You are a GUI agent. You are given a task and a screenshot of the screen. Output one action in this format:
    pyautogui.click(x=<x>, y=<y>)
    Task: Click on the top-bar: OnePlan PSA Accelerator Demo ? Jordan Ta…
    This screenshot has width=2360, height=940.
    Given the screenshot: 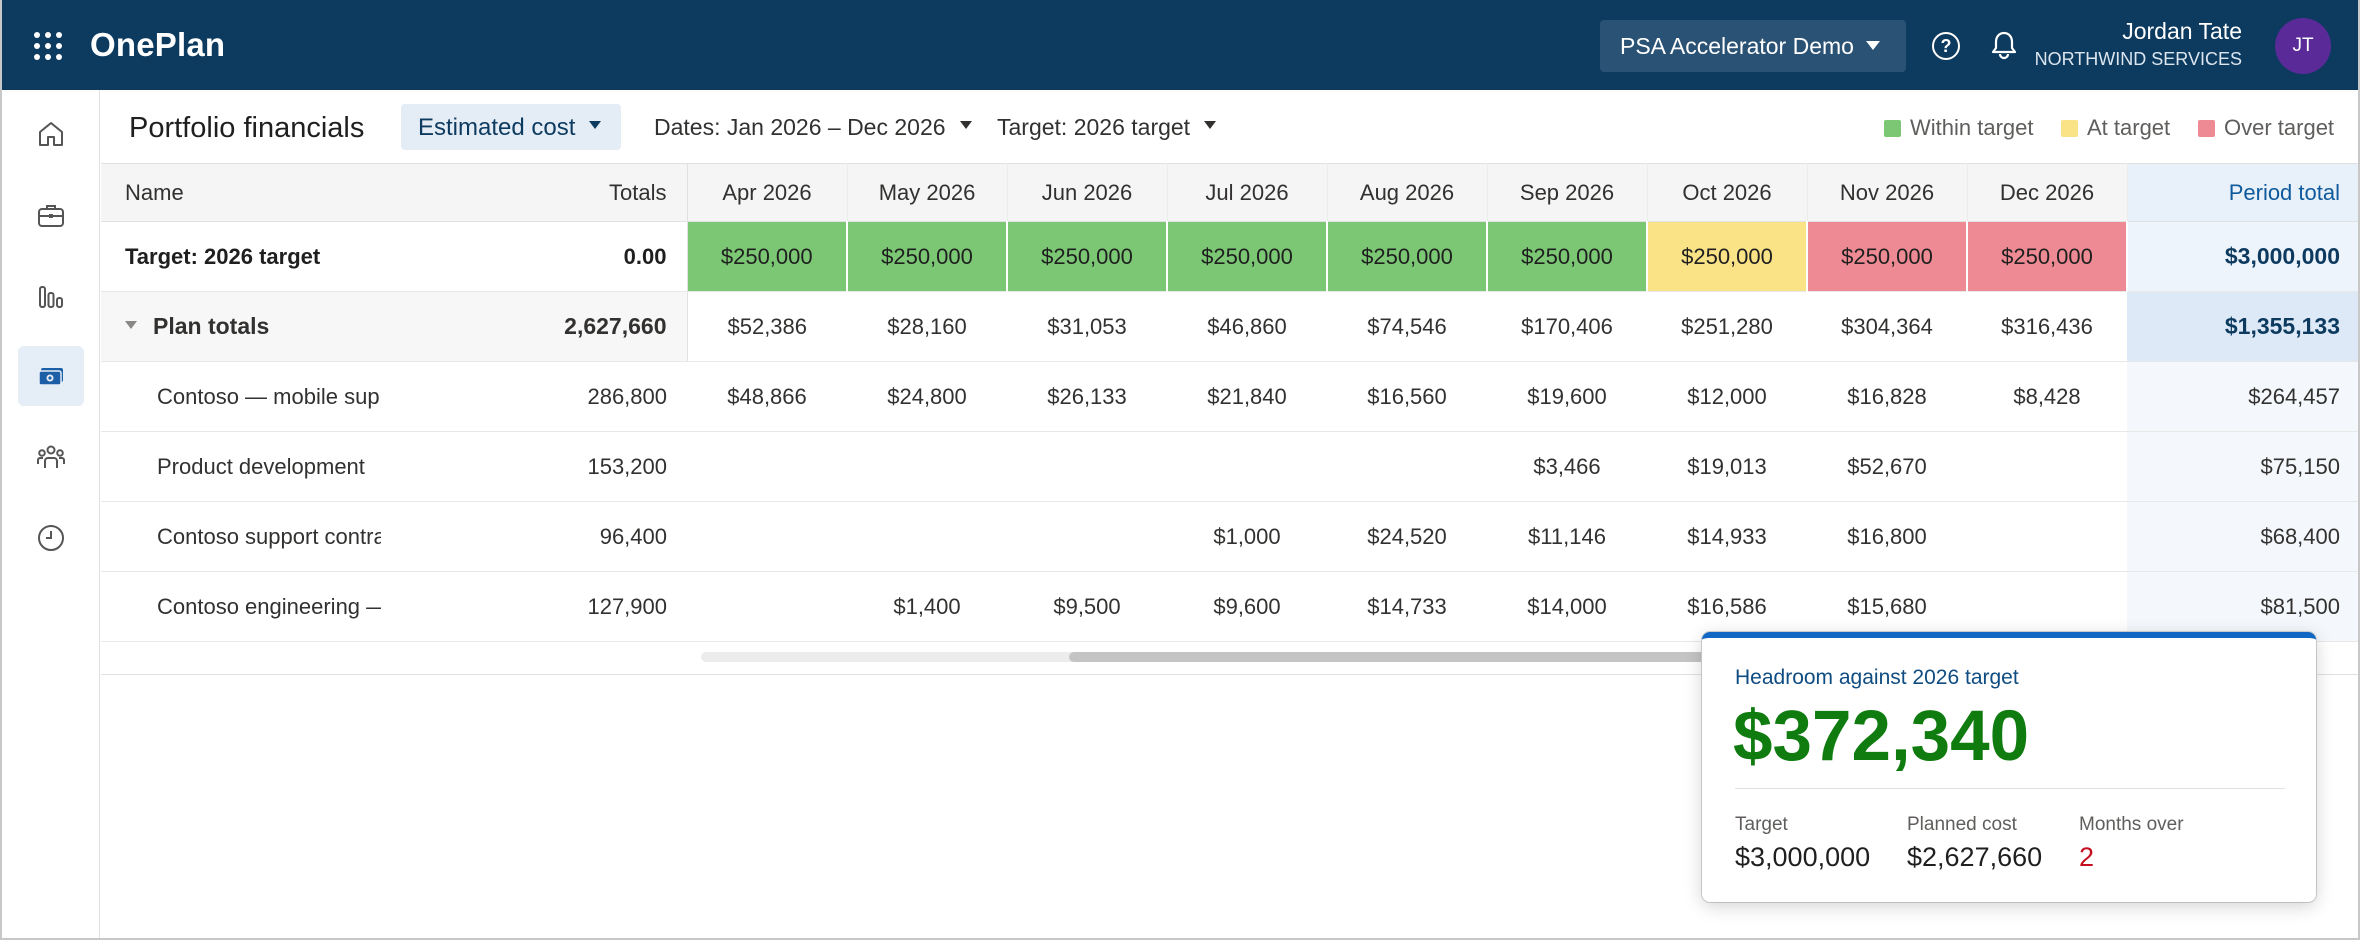 What is the action you would take?
    pyautogui.click(x=1180, y=45)
    